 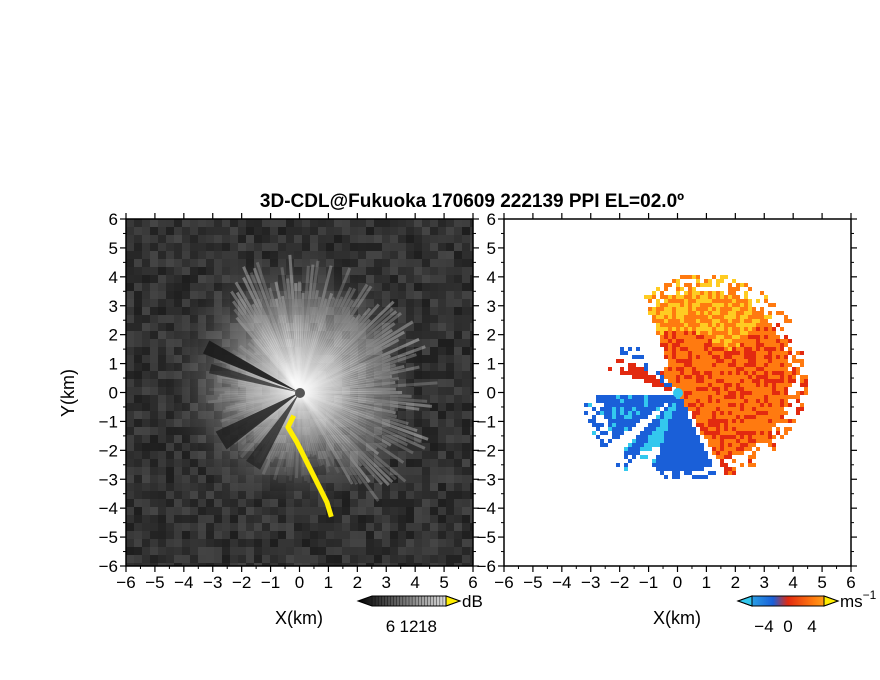 I want to click on colorbar-tick-right: −4, so click(x=763, y=626).